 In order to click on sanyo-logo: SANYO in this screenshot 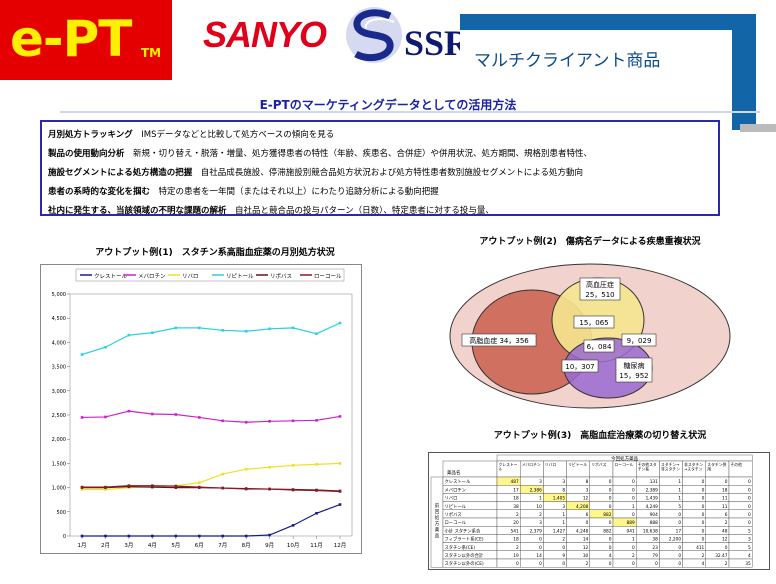, I will do `click(265, 34)`.